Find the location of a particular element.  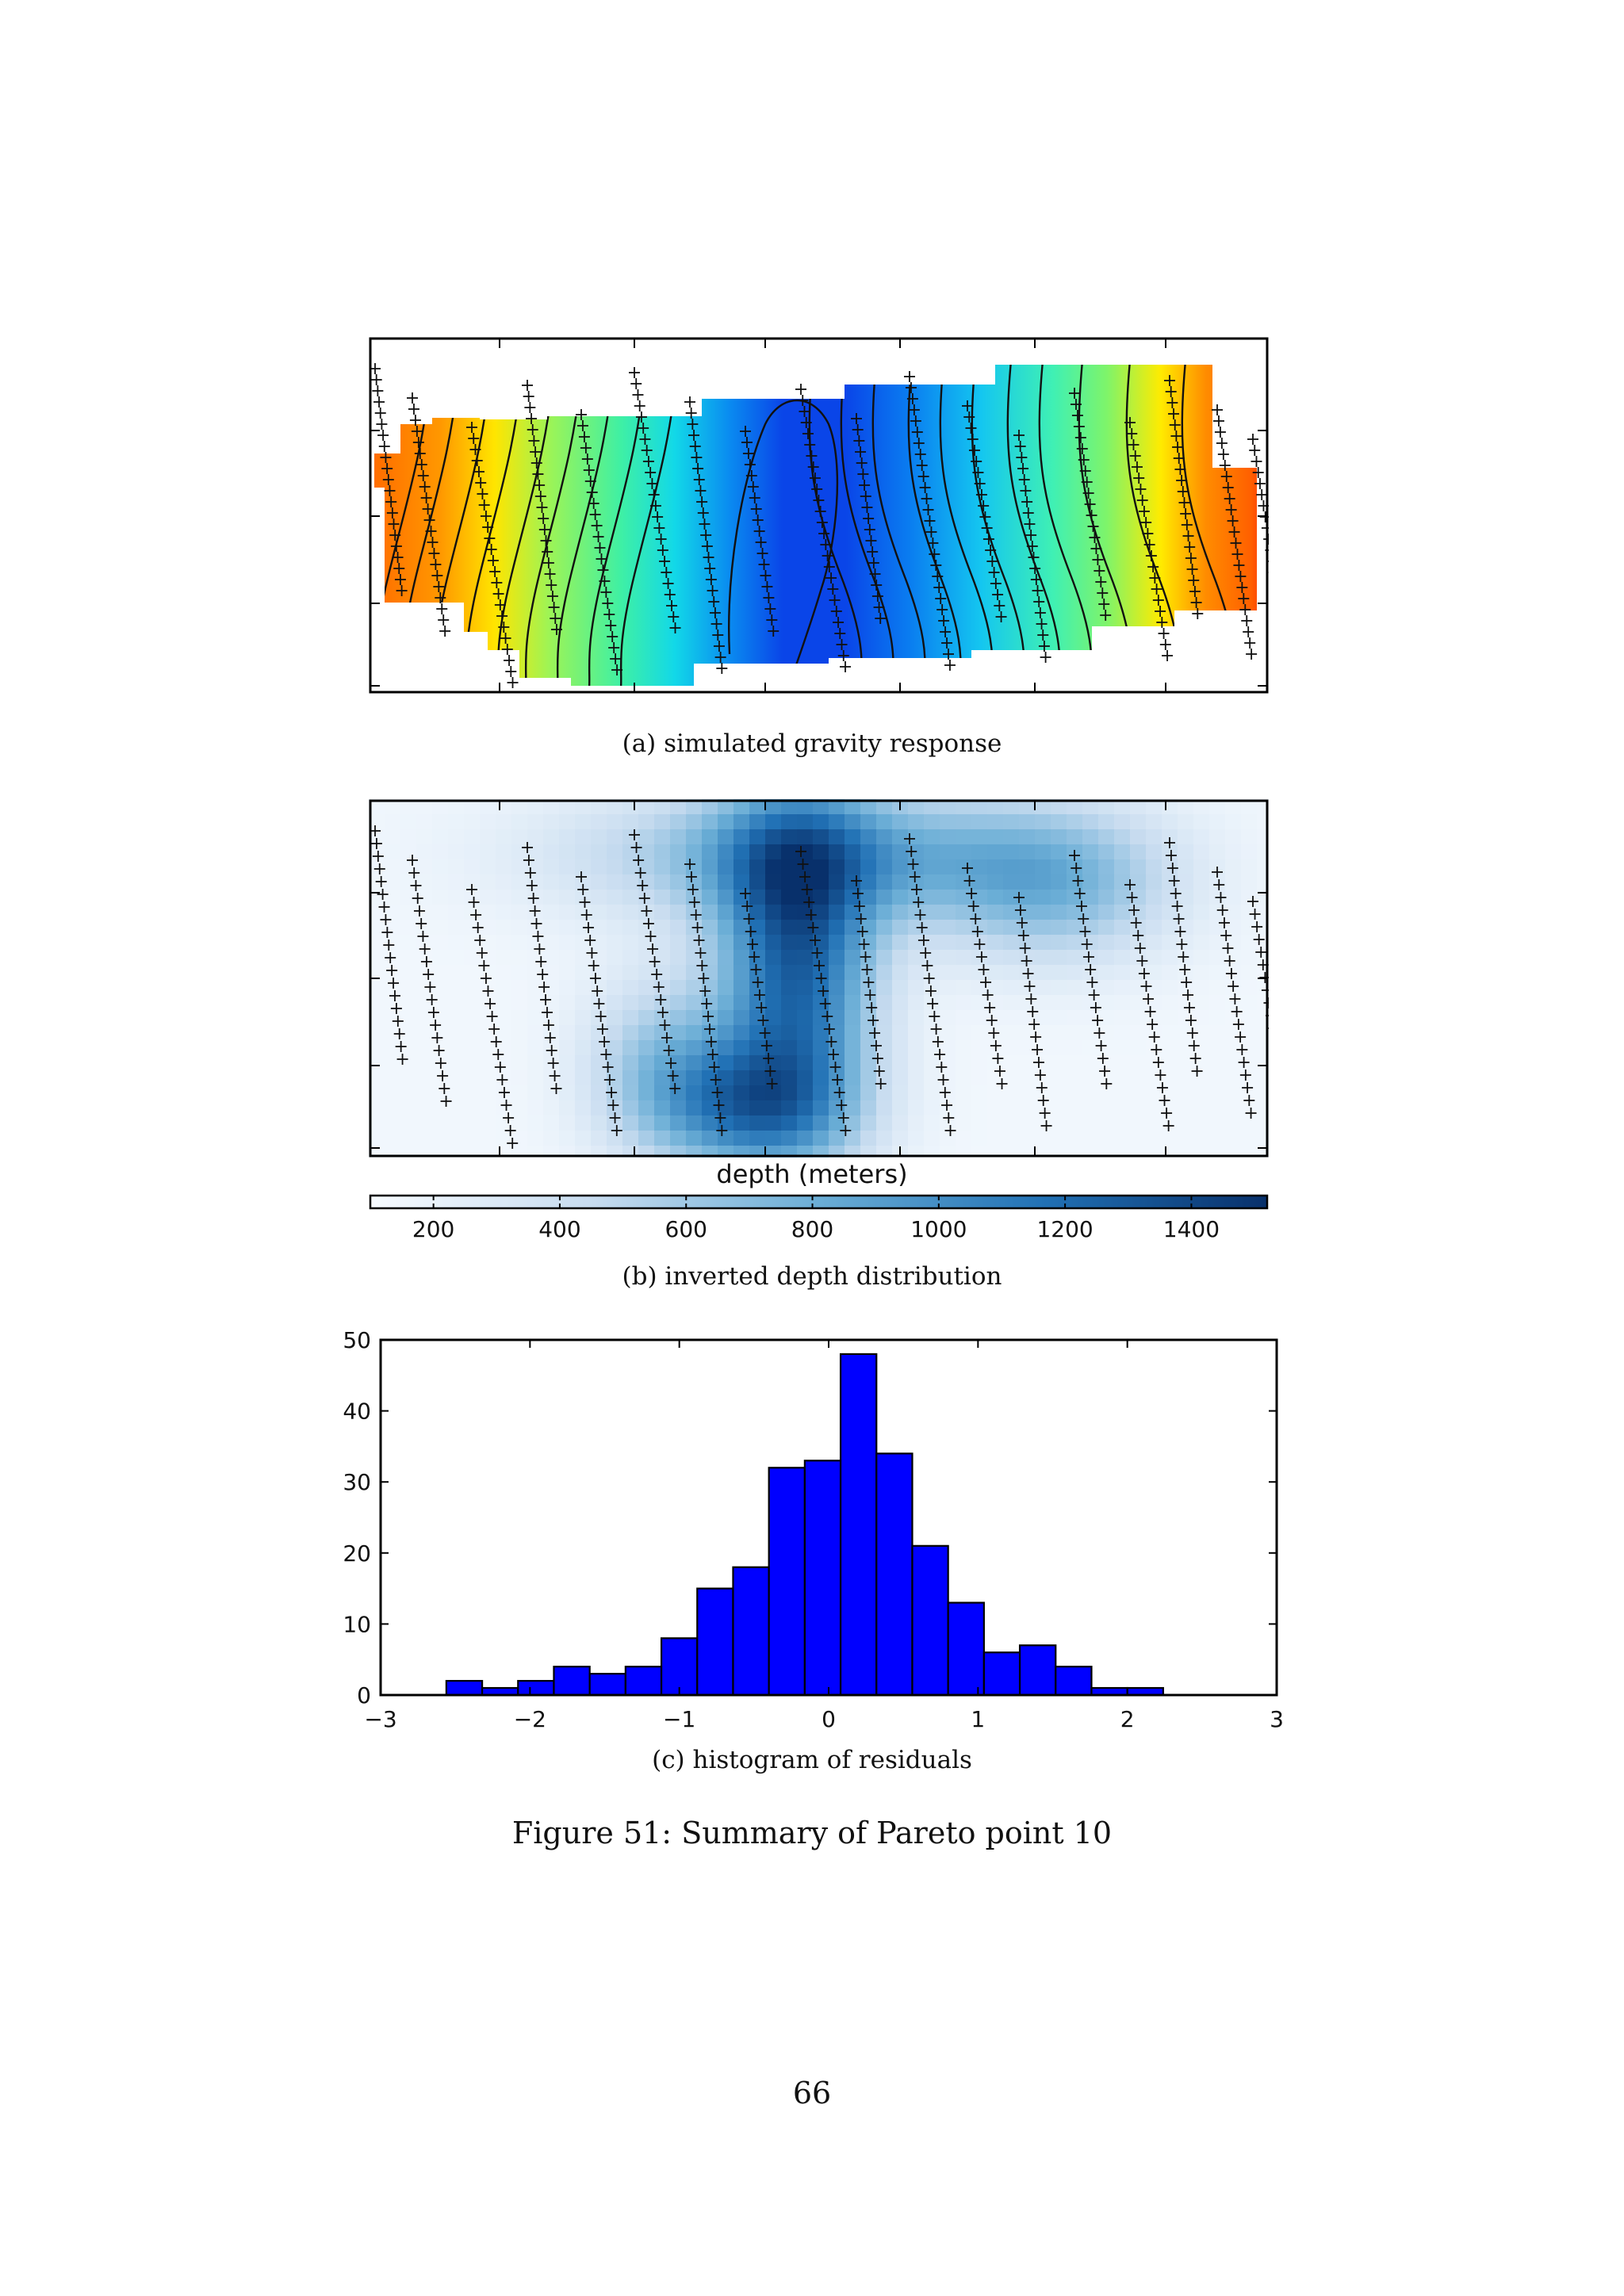

x-tick-label: −1 is located at coordinates (679, 1719).